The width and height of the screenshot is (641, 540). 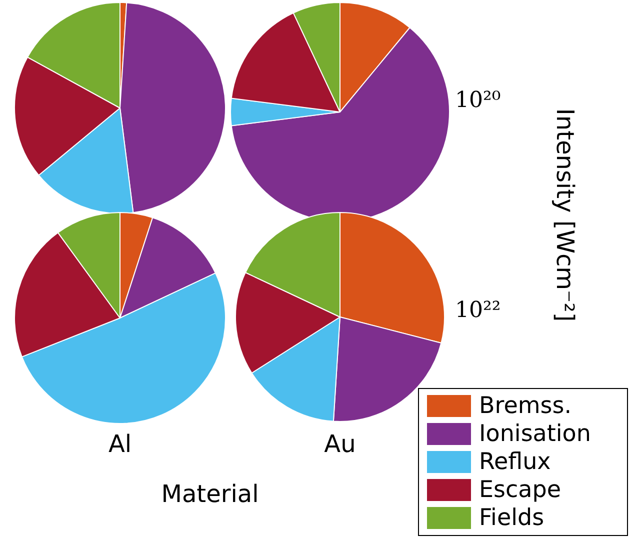 What do you see at coordinates (340, 444) in the screenshot?
I see `text: Au` at bounding box center [340, 444].